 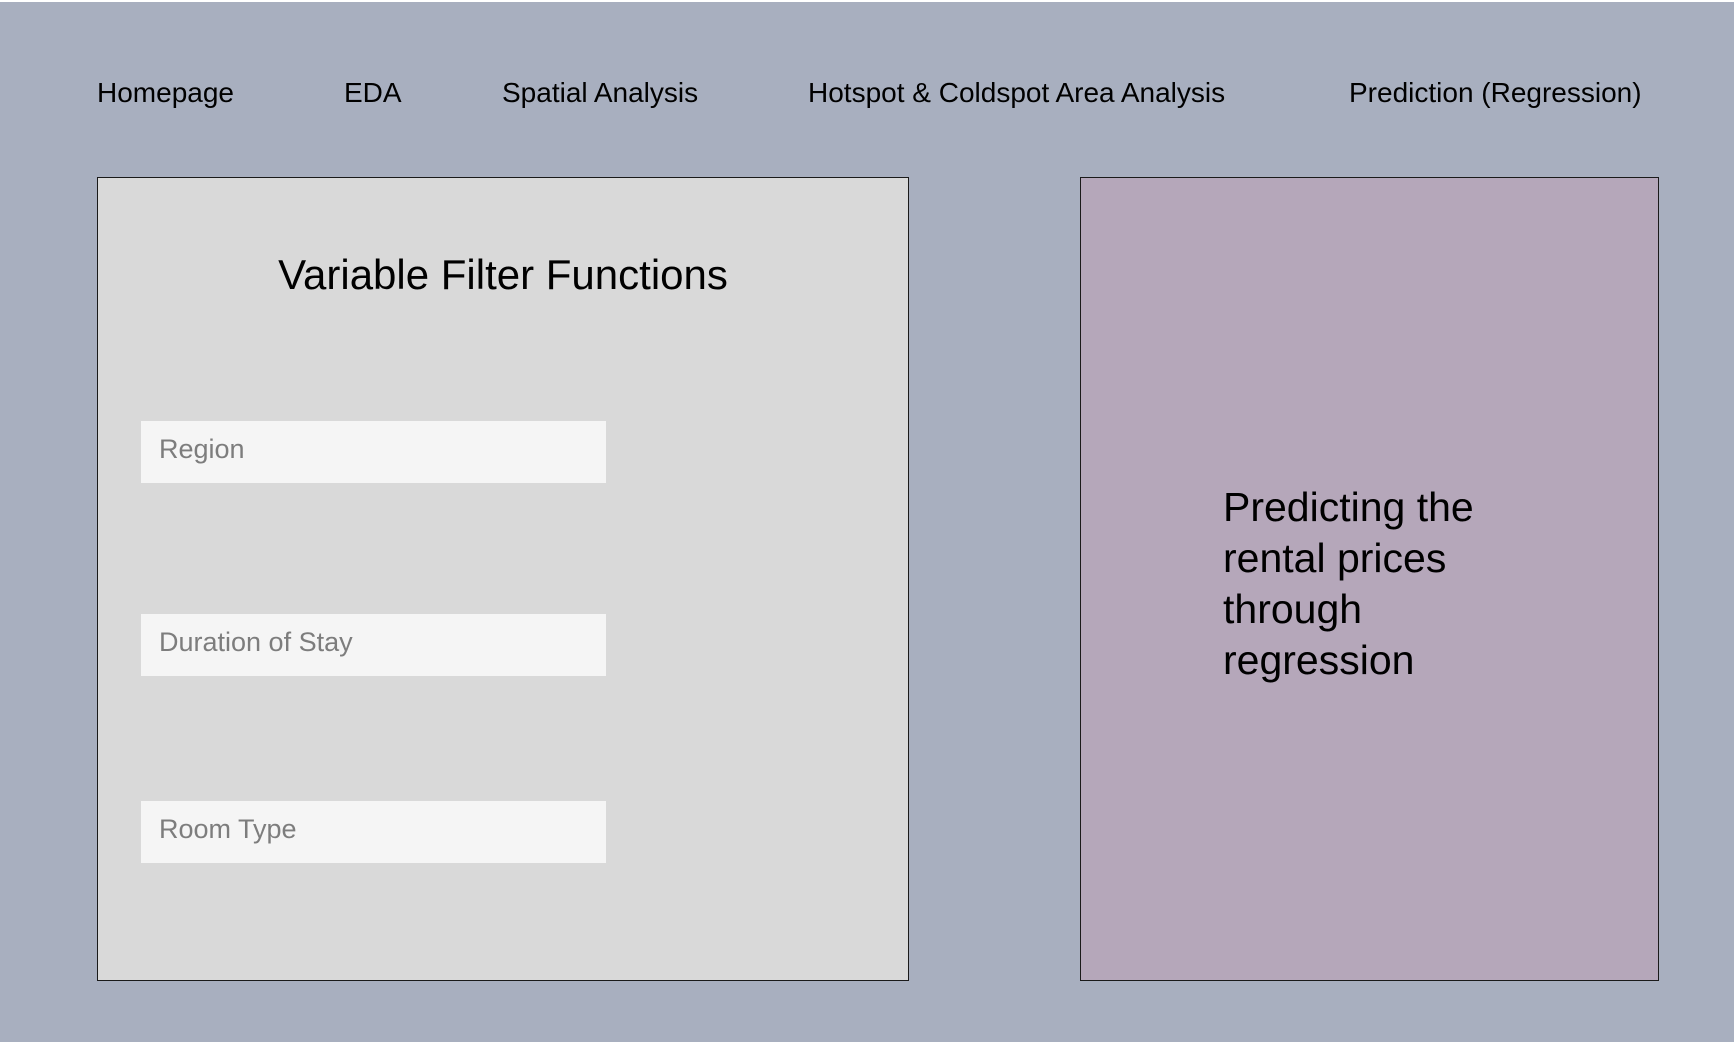 What do you see at coordinates (600, 92) in the screenshot?
I see `nav-spatial-analysis: Spatial Analysis` at bounding box center [600, 92].